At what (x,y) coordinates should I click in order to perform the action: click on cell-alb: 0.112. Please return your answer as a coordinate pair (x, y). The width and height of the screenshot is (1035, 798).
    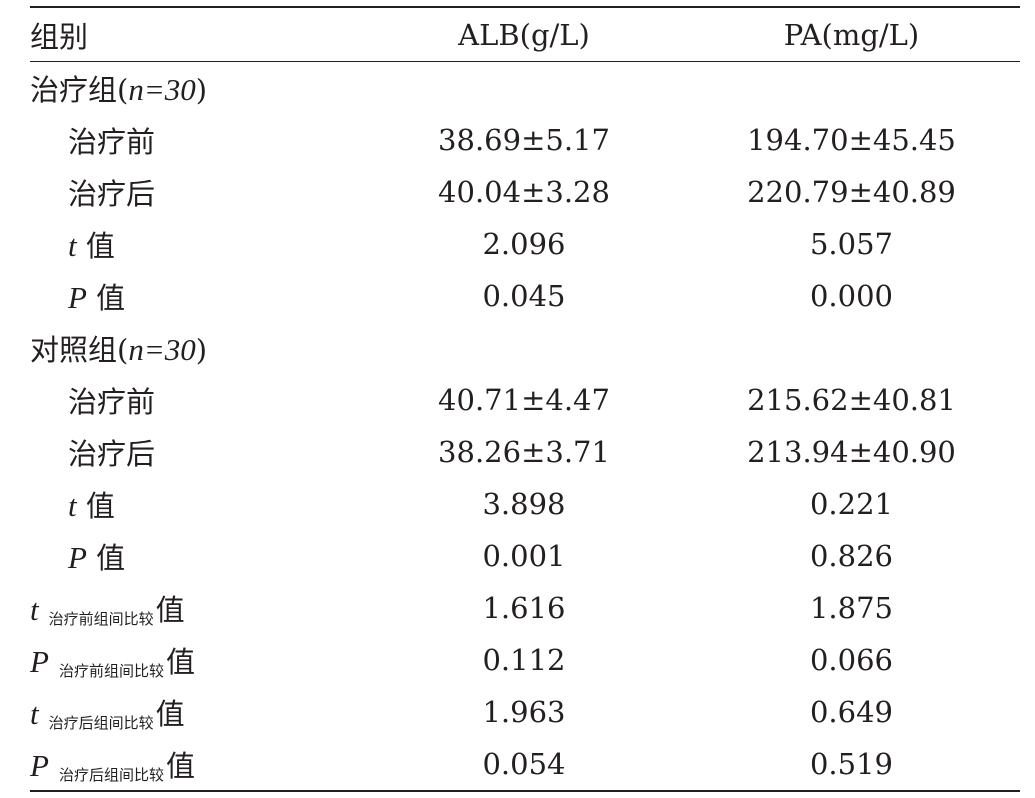
    Looking at the image, I should click on (524, 660).